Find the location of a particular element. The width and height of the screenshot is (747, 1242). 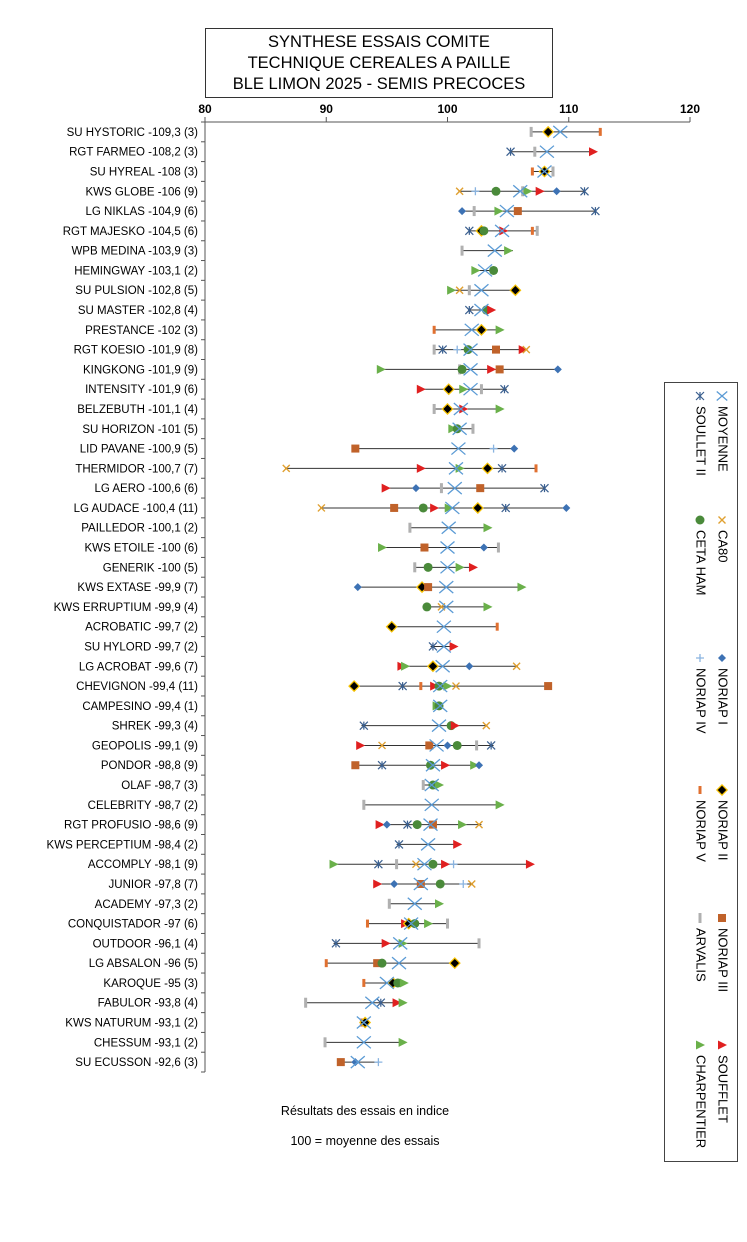

legend-marker-noriap3 is located at coordinates (722, 918).